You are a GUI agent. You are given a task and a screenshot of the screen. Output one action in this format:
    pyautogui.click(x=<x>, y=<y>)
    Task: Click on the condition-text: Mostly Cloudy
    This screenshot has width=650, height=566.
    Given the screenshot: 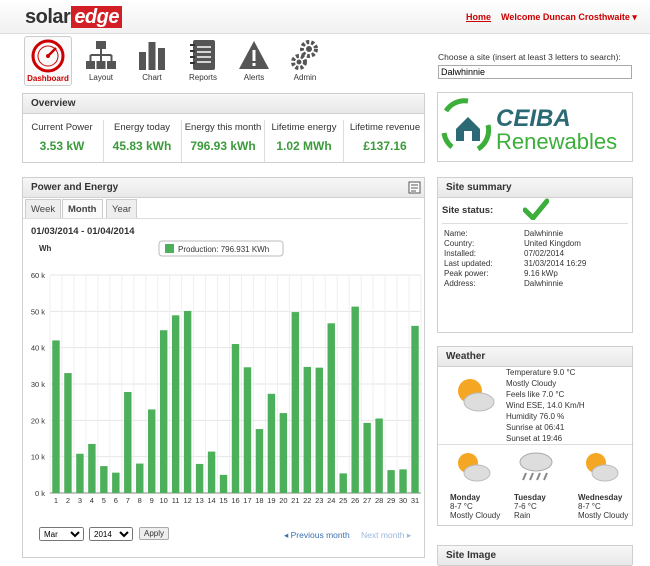 What is the action you would take?
    pyautogui.click(x=531, y=383)
    